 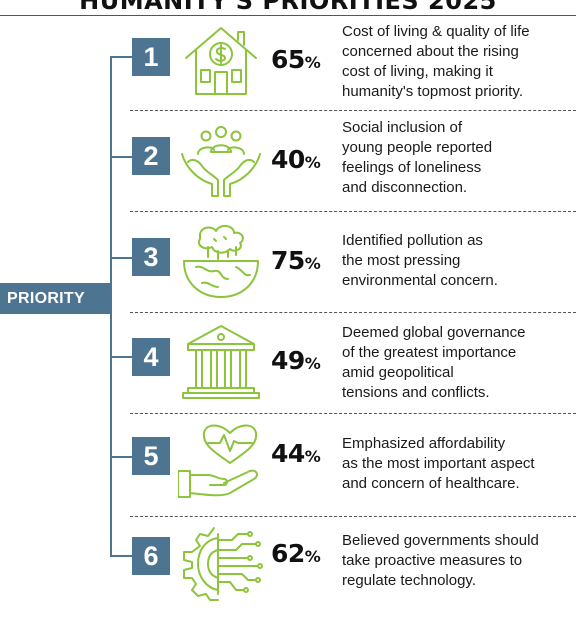 I want to click on heart-hand-icon, so click(x=221, y=461).